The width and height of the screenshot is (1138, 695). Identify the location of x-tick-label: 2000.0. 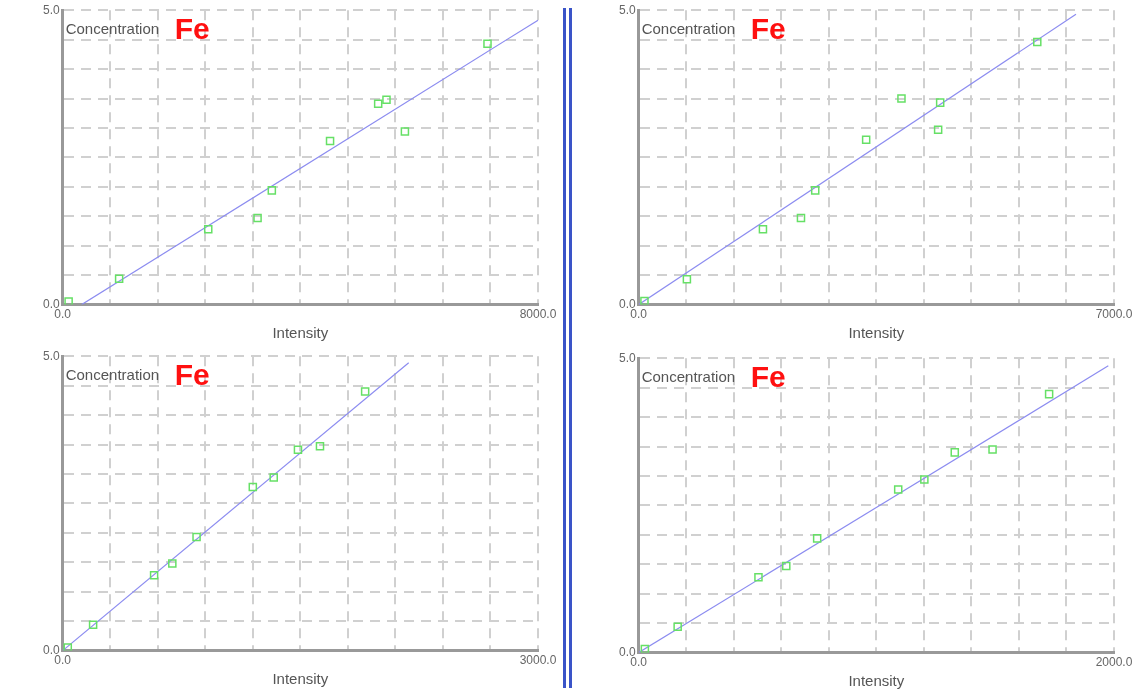
(1114, 662).